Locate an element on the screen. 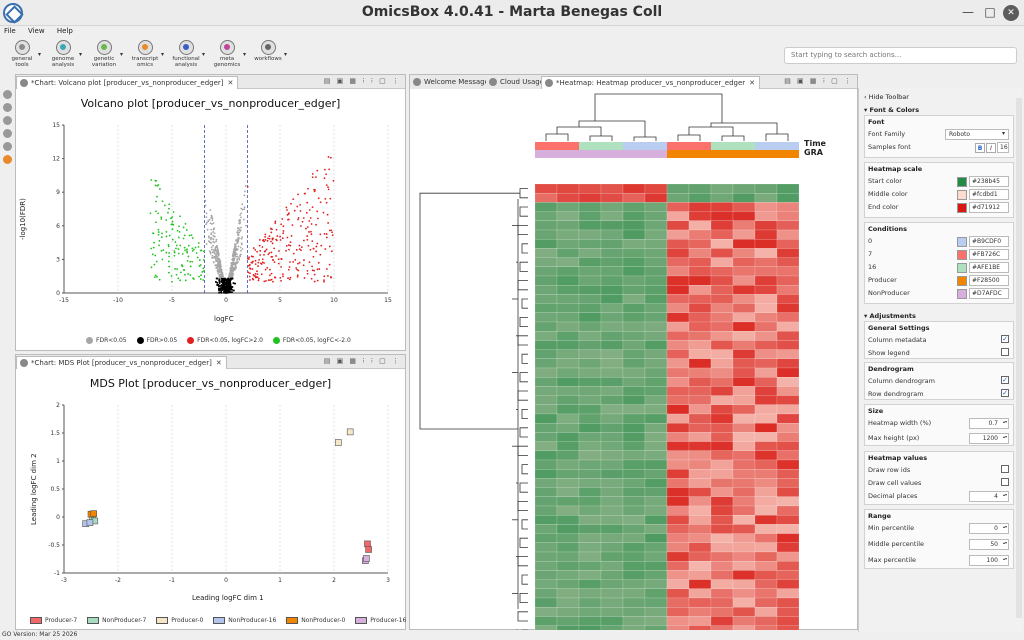 The height and width of the screenshot is (640, 1024). start-color-swatch is located at coordinates (962, 181).